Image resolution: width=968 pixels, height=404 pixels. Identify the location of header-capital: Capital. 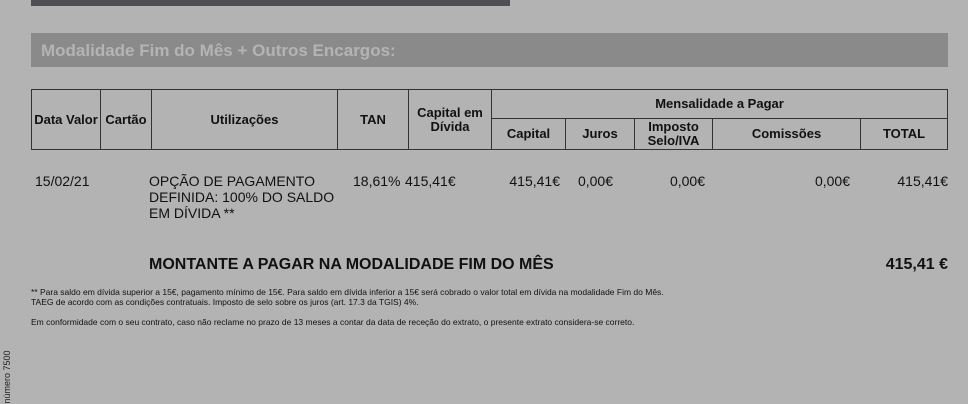
(528, 134).